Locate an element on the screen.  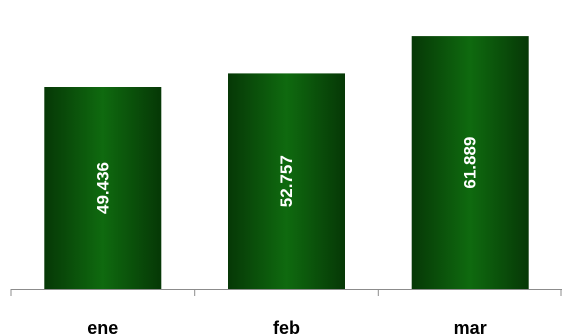
bar-ene is located at coordinates (103, 188).